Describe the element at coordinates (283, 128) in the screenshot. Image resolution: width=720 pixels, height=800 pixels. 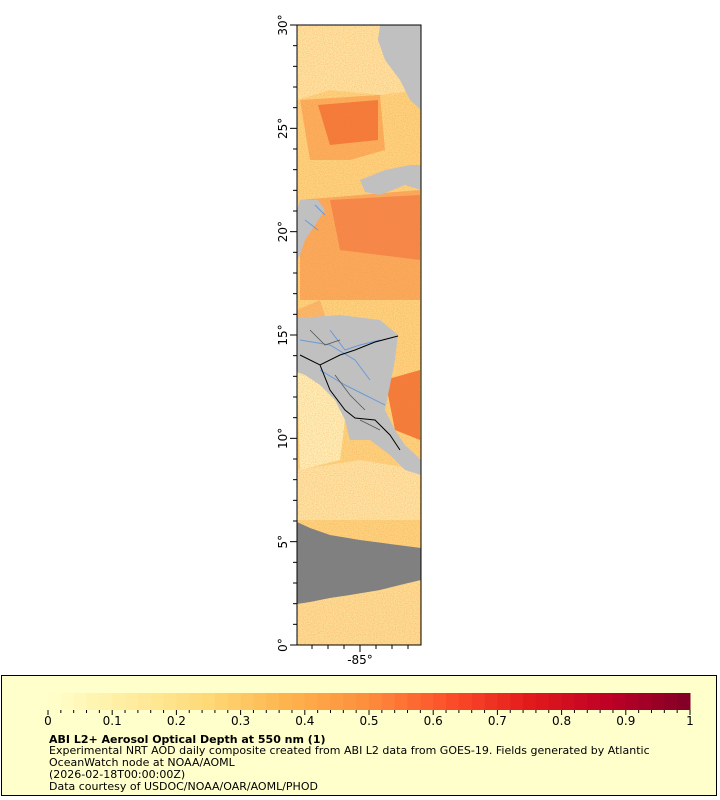
I see `y-tick-label: 25°` at that location.